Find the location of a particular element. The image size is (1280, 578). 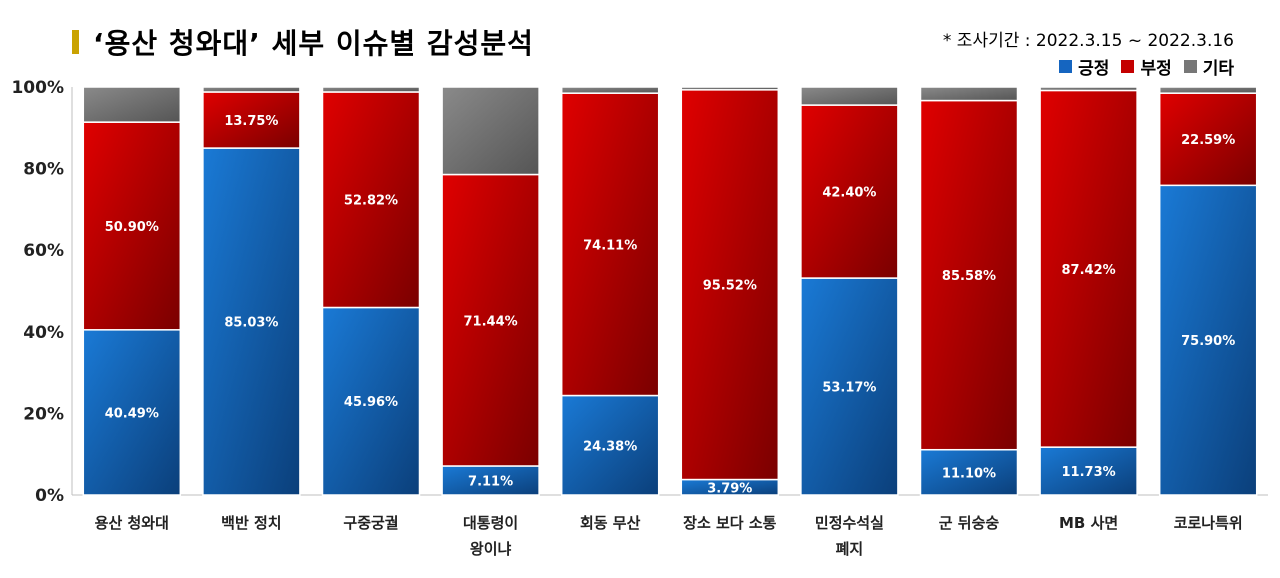

legend-label-negative: 부정 is located at coordinates (1156, 69).